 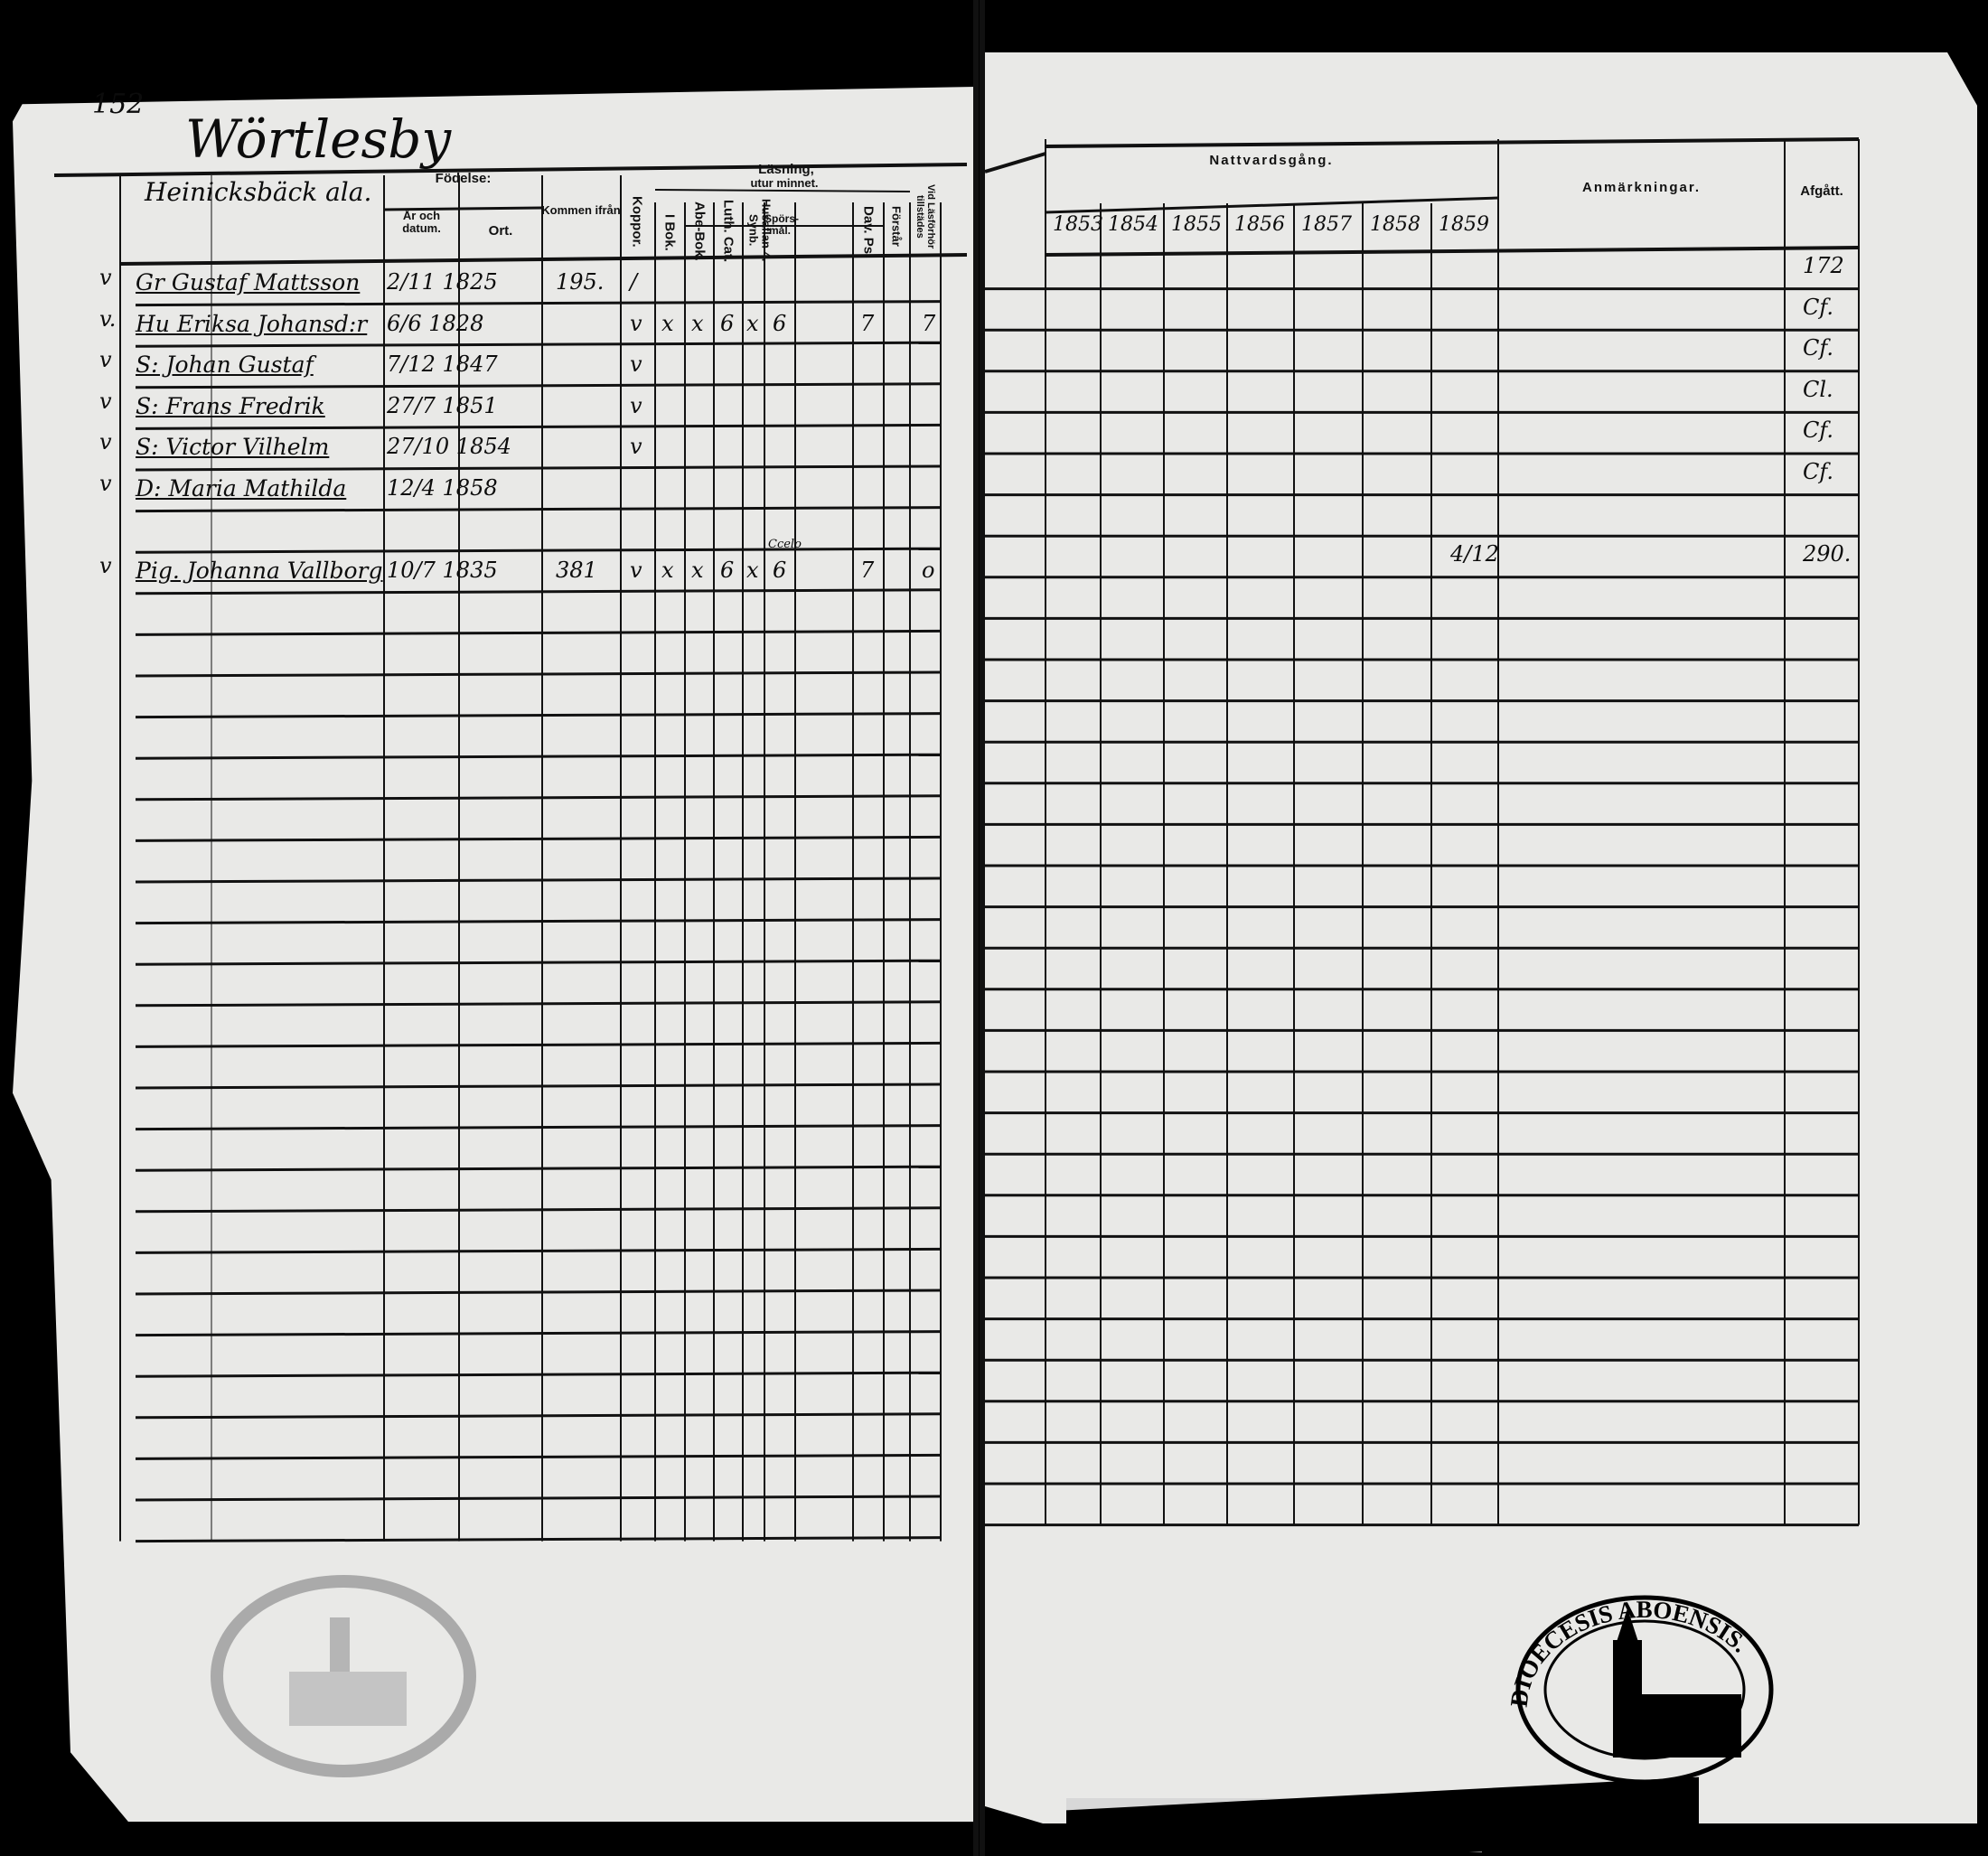 I want to click on header-koppor: Koppor., so click(x=637, y=221).